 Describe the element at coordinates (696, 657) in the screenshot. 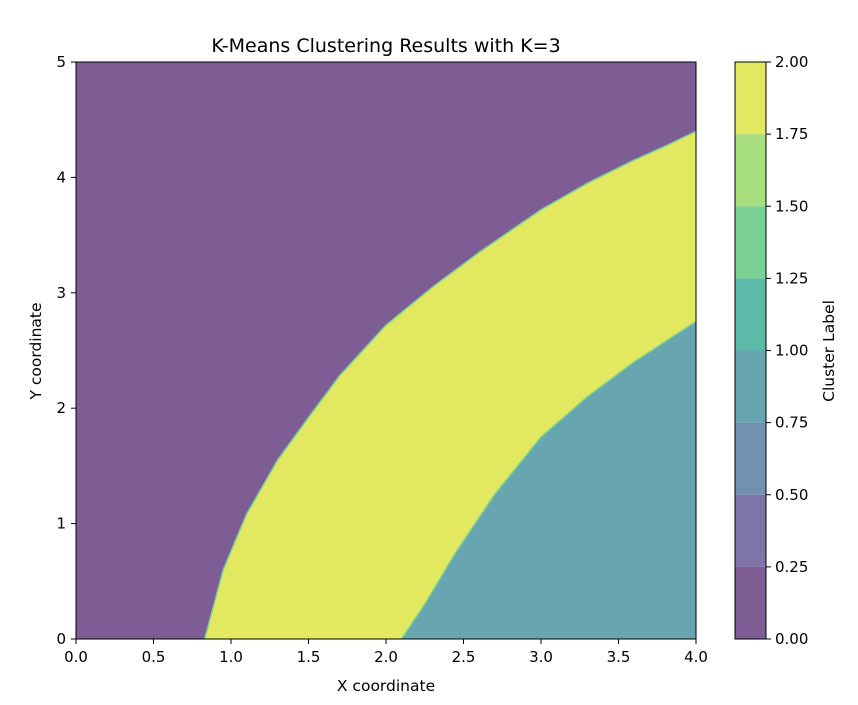

I see `x-tick-label: 4.0` at that location.